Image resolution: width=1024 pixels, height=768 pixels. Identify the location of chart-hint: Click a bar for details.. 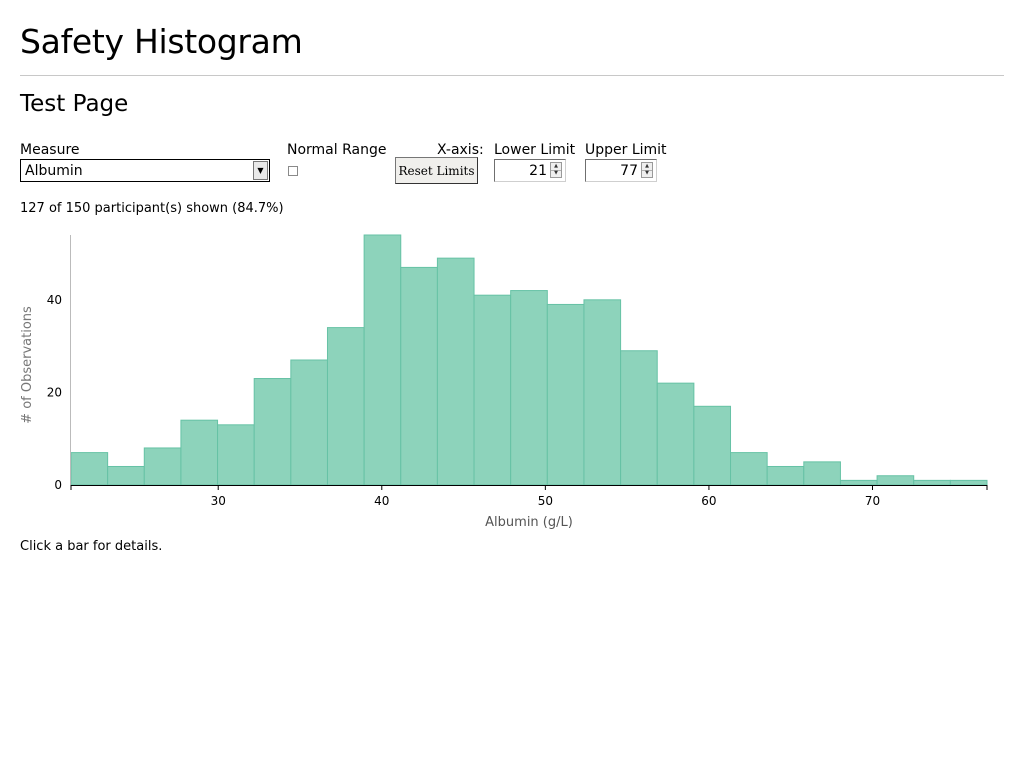
(91, 546).